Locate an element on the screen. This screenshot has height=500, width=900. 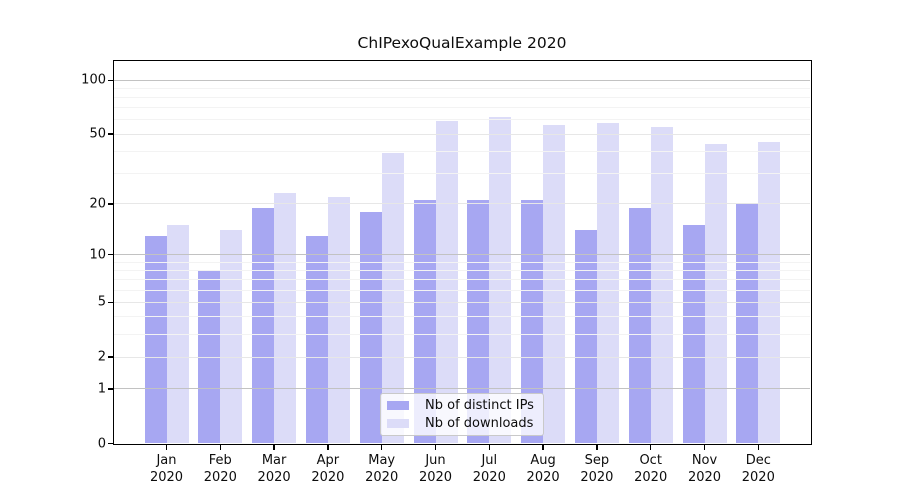
y-tick-label-50: 50 is located at coordinates (97, 134).